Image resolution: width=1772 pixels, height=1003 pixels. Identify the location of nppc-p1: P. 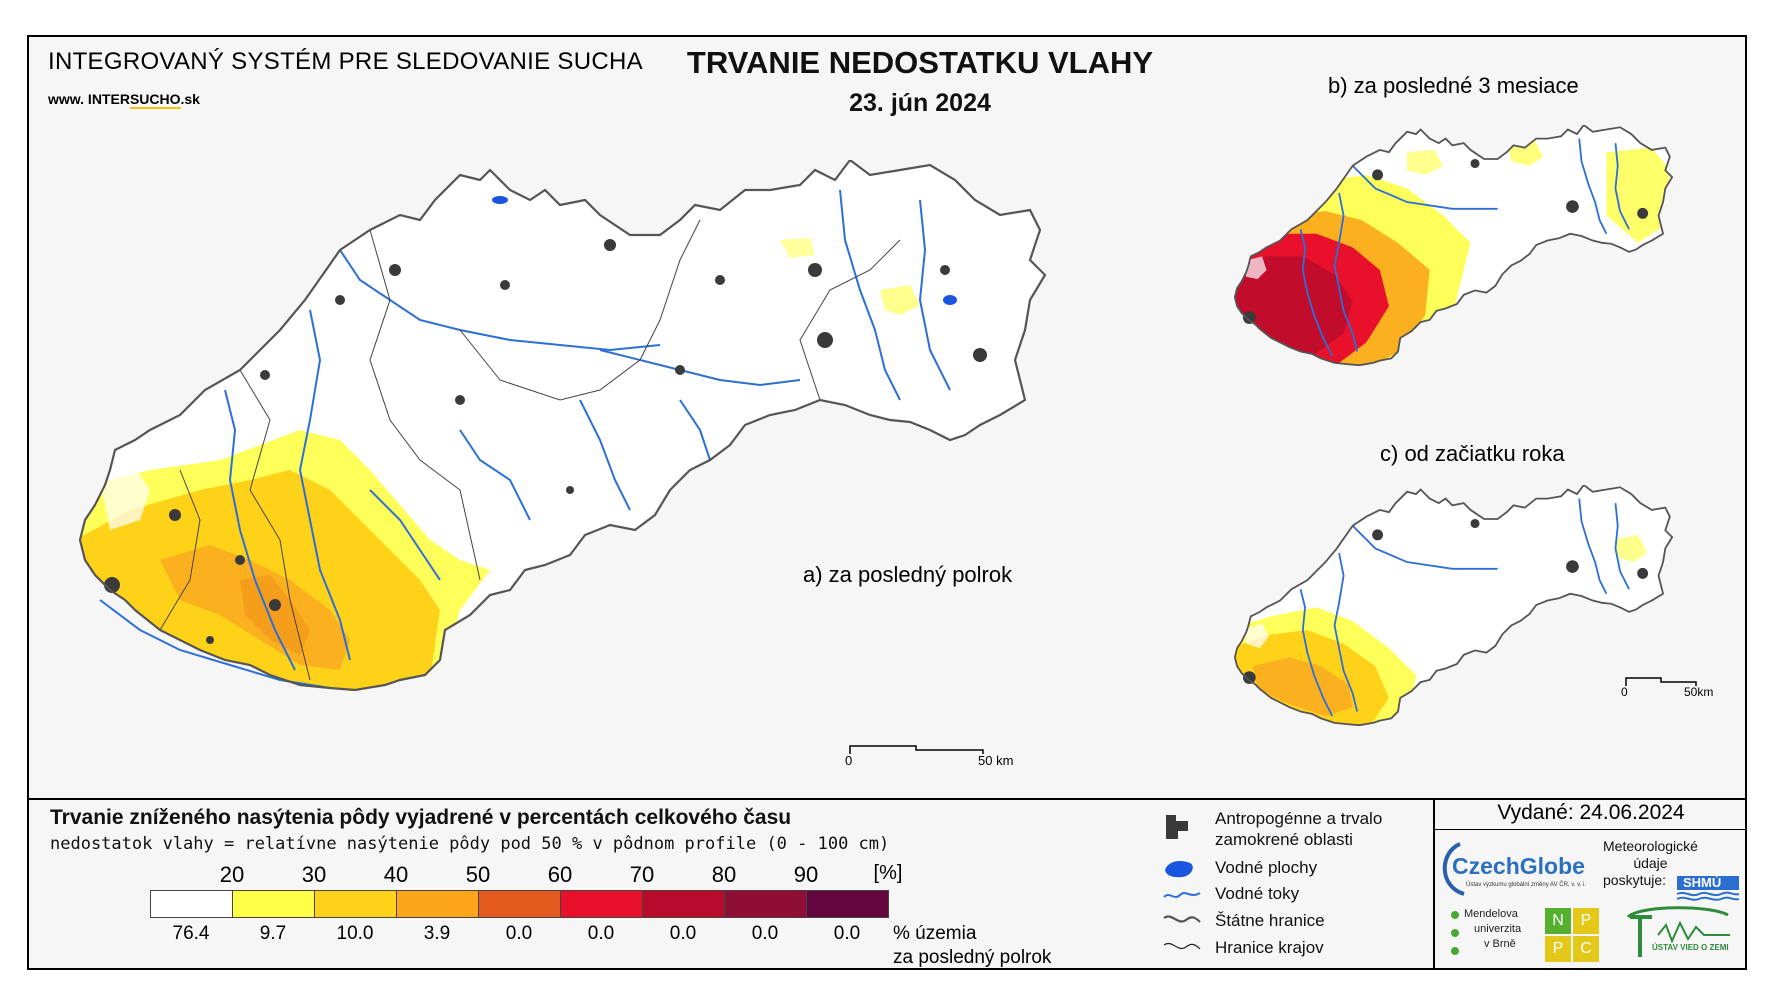
(1586, 921).